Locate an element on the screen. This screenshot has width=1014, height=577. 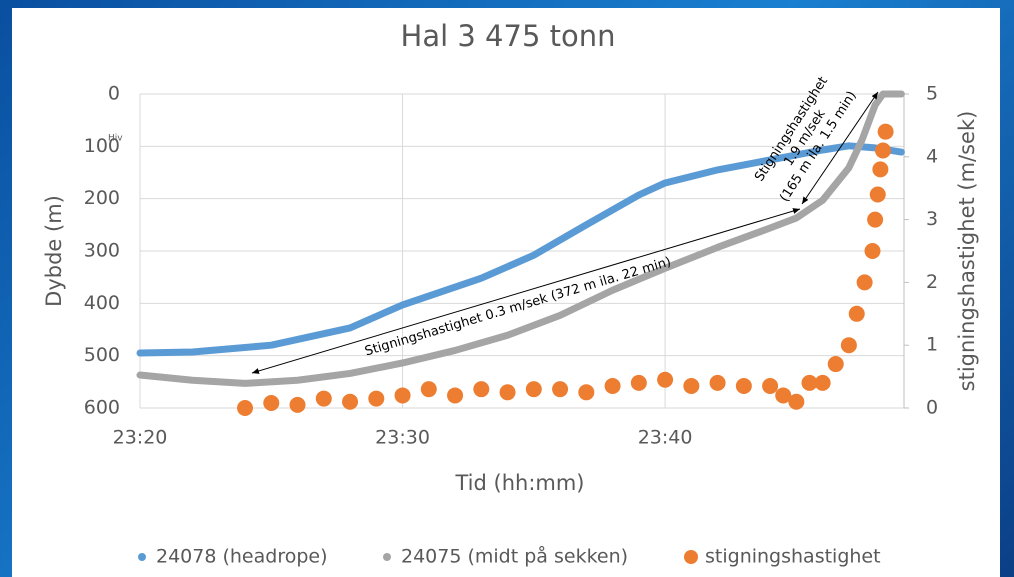
x-tick-label: 23:30 is located at coordinates (402, 438).